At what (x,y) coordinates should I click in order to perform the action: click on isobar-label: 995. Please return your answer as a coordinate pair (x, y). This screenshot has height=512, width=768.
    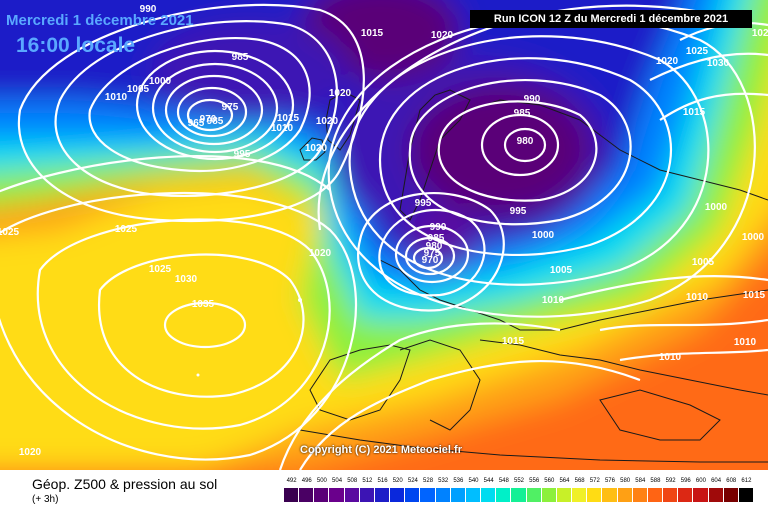
    Looking at the image, I should click on (518, 211).